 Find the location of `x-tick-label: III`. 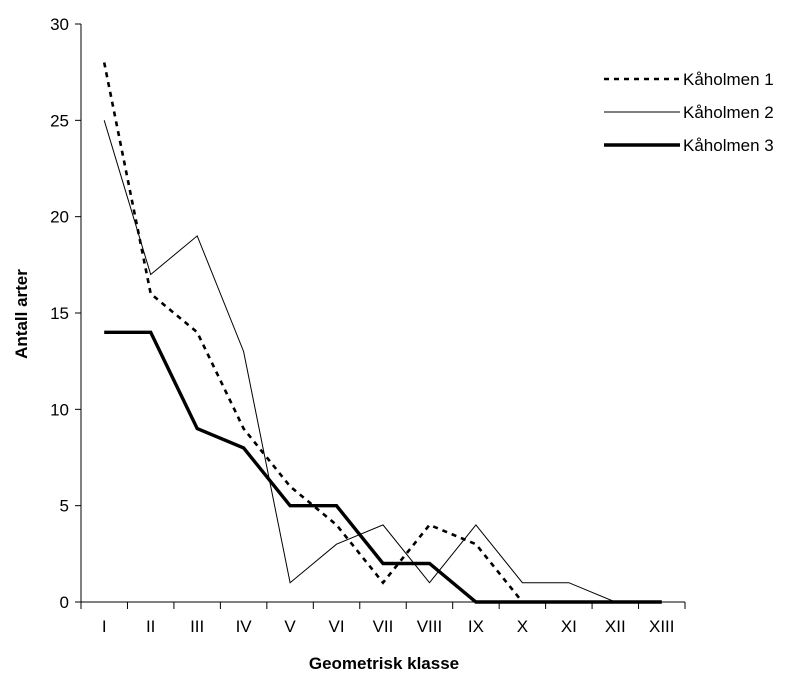

x-tick-label: III is located at coordinates (197, 626).